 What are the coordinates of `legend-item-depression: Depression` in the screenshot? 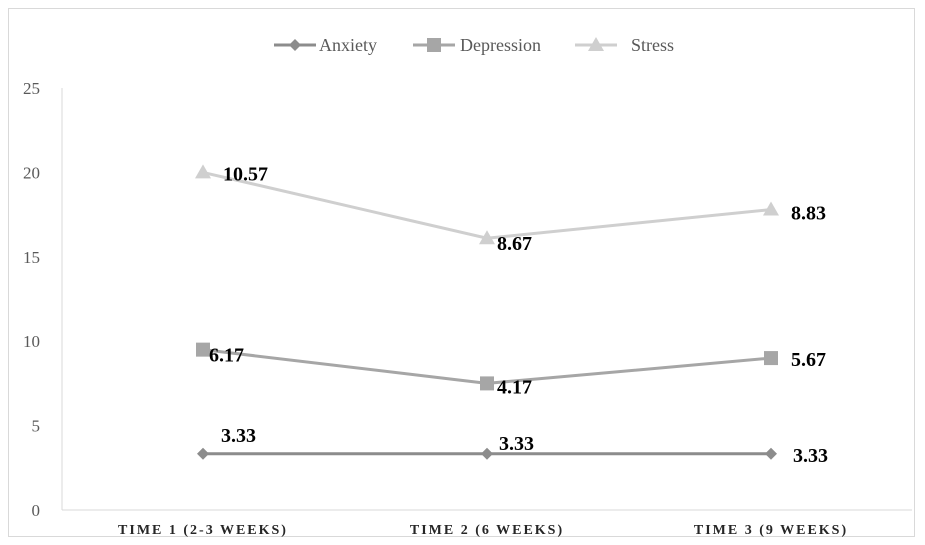 It's located at (477, 45).